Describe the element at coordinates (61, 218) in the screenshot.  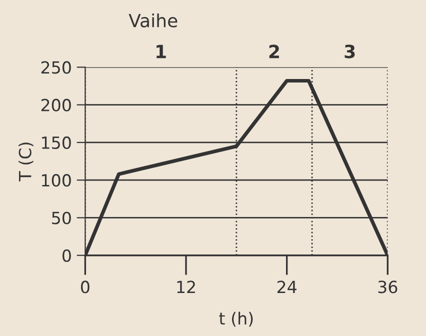
I see `y-tick-label: 50` at that location.